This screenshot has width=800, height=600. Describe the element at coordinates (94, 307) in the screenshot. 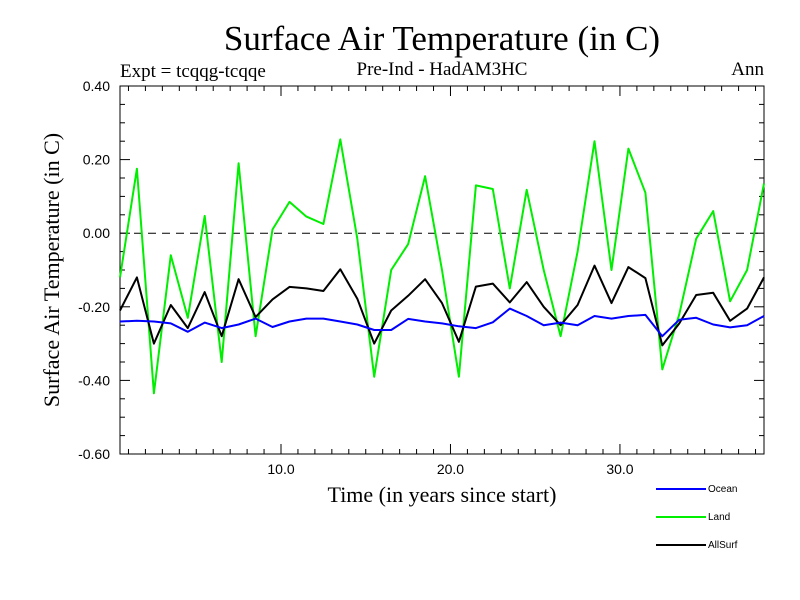

I see `y-tick-label: -0.20` at that location.